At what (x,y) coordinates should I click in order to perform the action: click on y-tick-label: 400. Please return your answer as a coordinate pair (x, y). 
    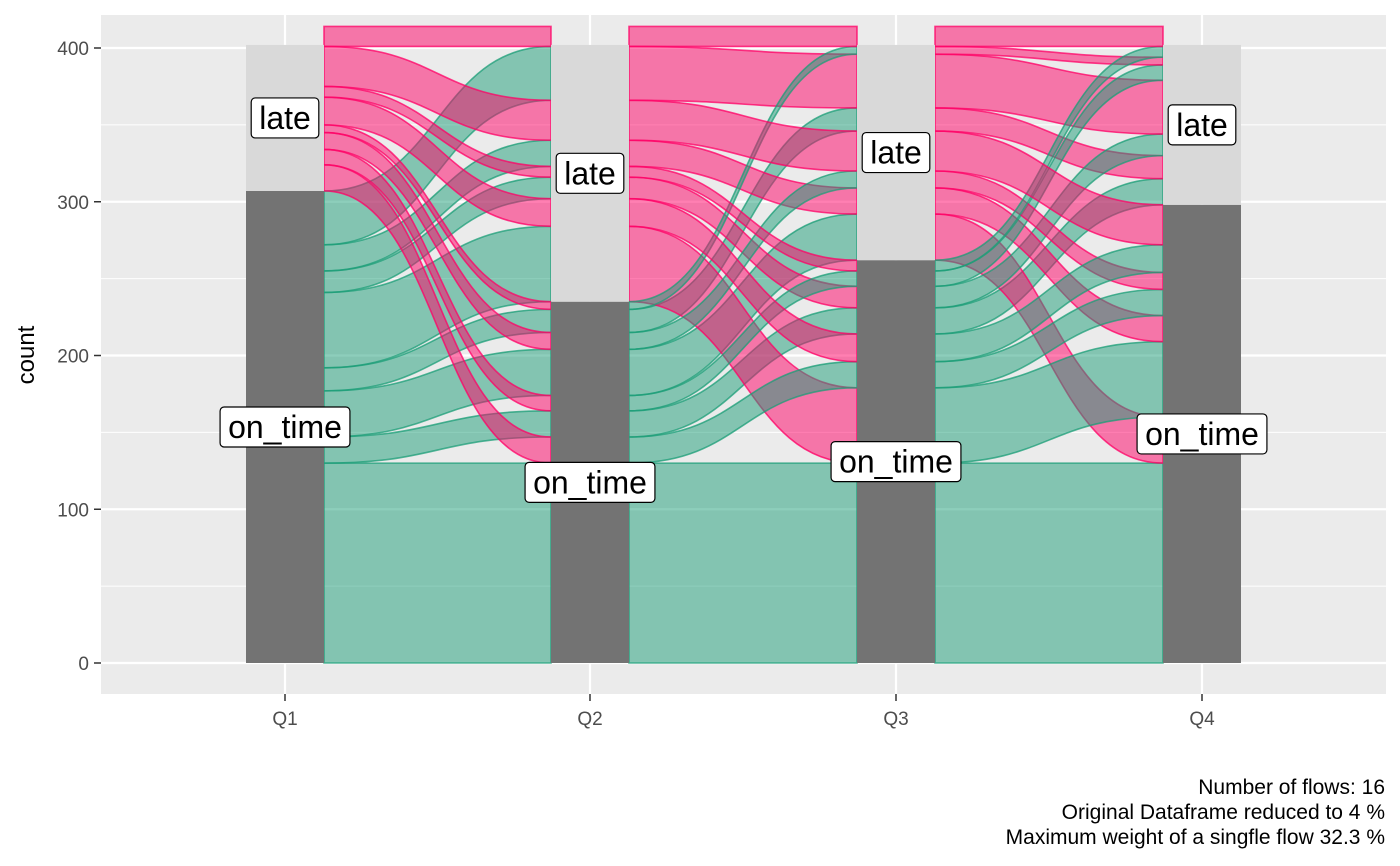
    Looking at the image, I should click on (73, 49).